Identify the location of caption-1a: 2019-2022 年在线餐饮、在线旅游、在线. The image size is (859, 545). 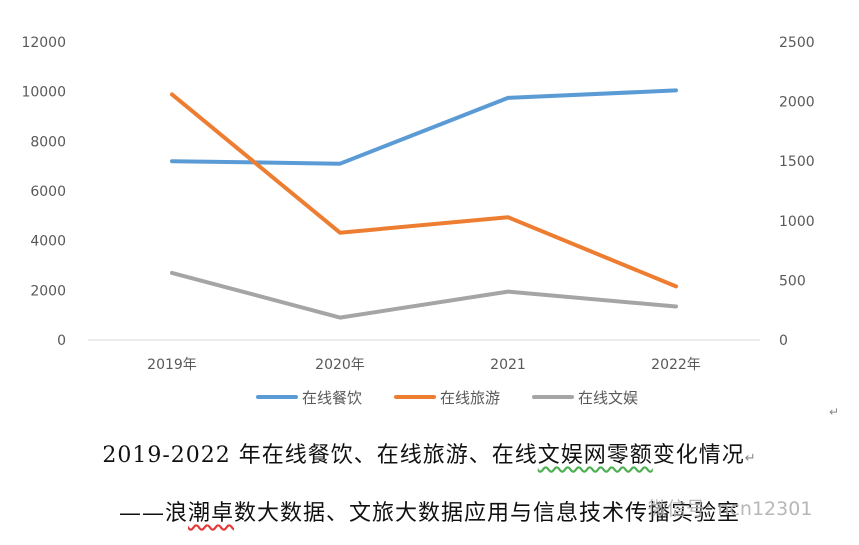
(320, 455).